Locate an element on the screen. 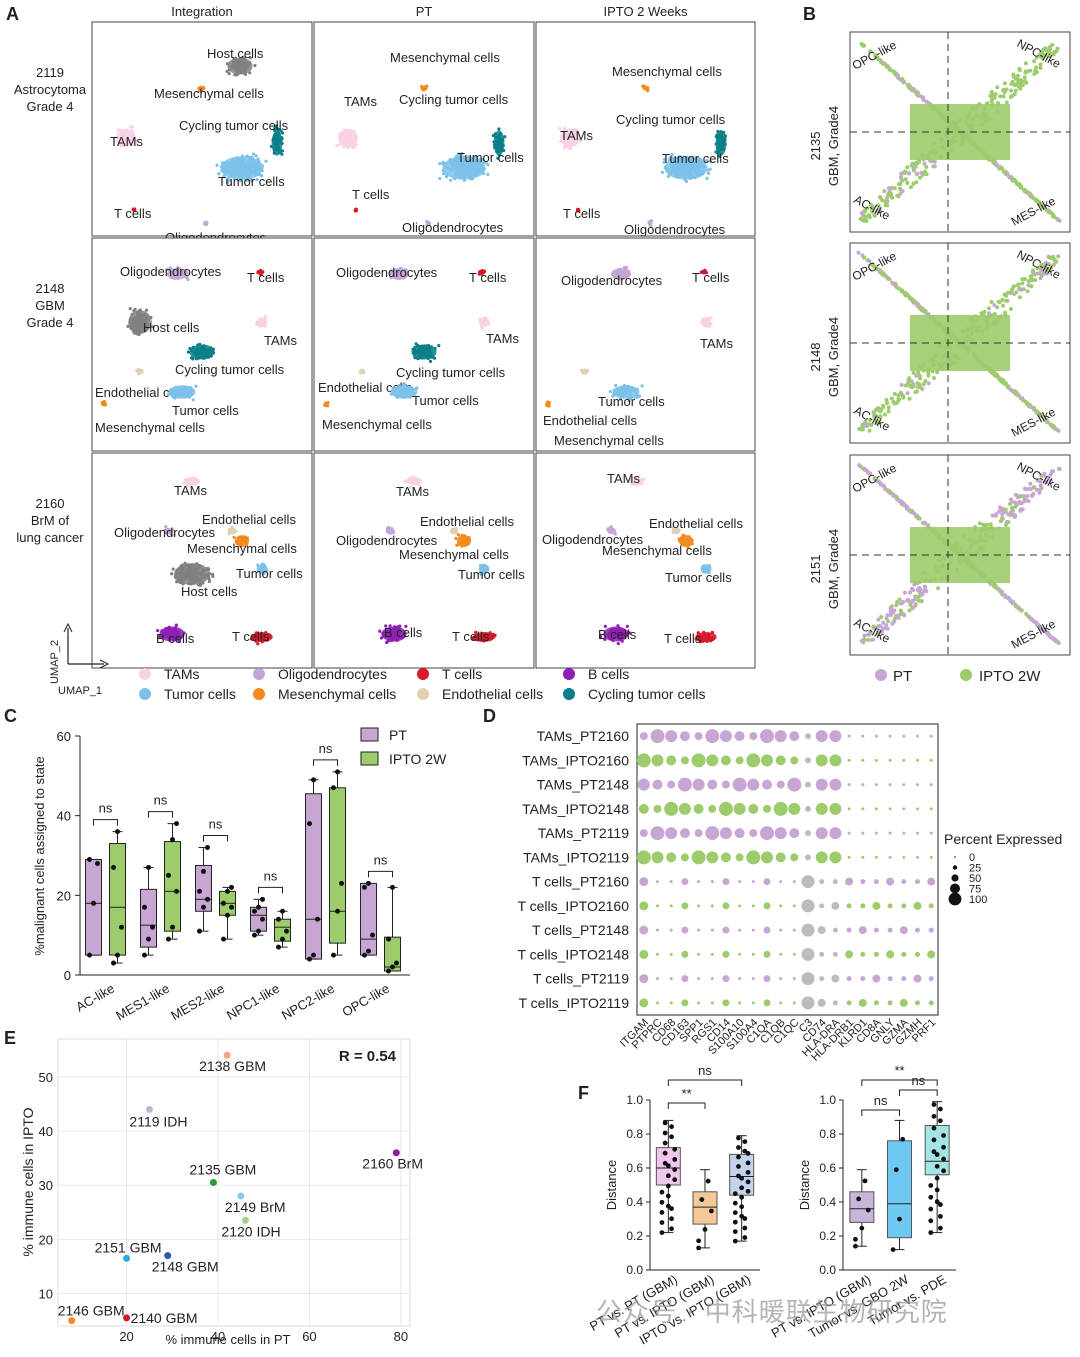  legend-label: TAMs is located at coordinates (182, 674).